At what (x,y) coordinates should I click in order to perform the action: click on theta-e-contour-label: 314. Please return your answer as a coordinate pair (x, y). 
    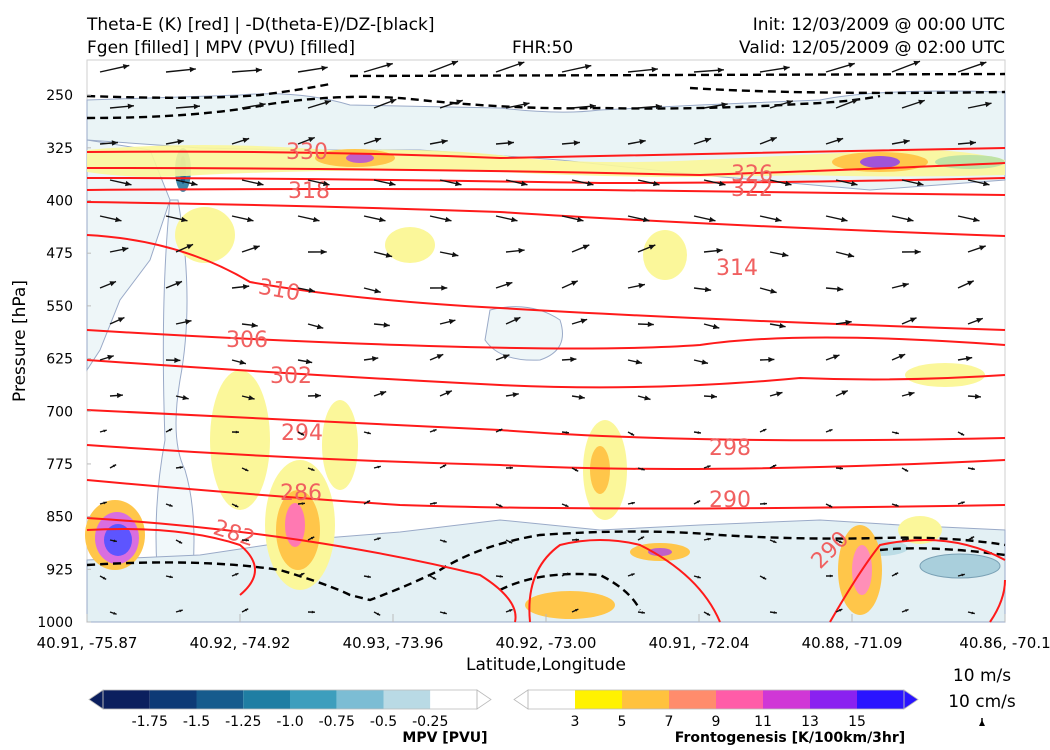
    Looking at the image, I should click on (737, 268).